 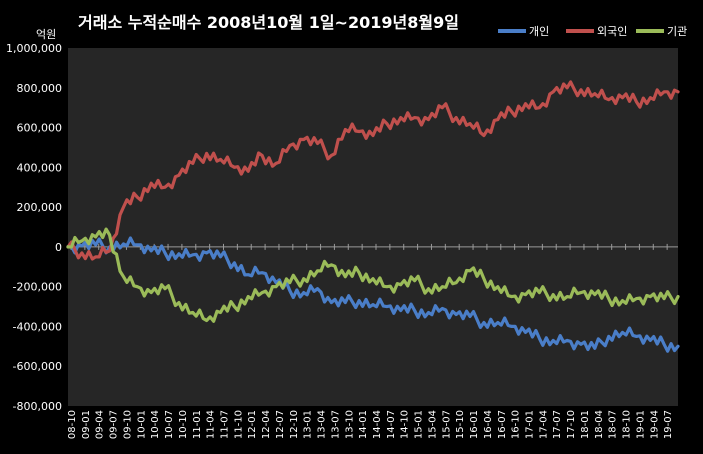 What do you see at coordinates (668, 424) in the screenshot?
I see `x-tick-label: 19-07` at bounding box center [668, 424].